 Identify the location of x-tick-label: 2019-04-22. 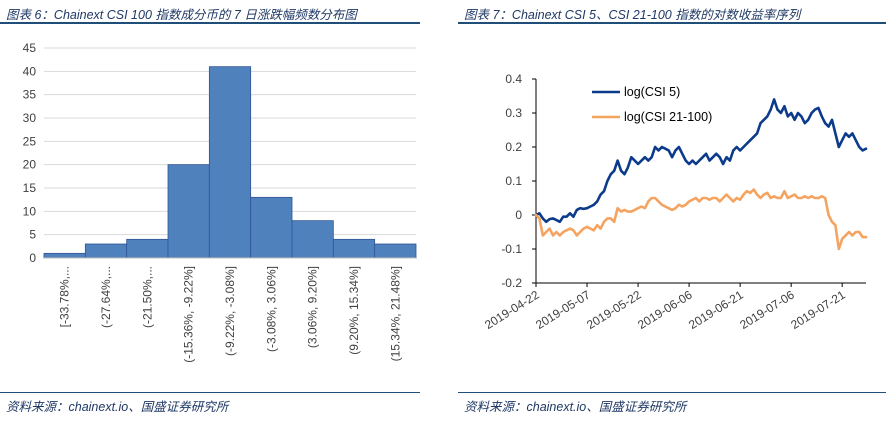
(512, 310).